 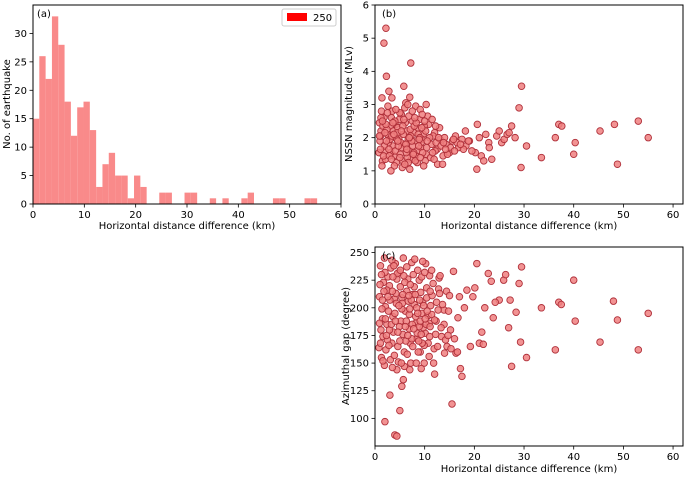 What do you see at coordinates (424, 457) in the screenshot?
I see `x-tick-label: 10` at bounding box center [424, 457].